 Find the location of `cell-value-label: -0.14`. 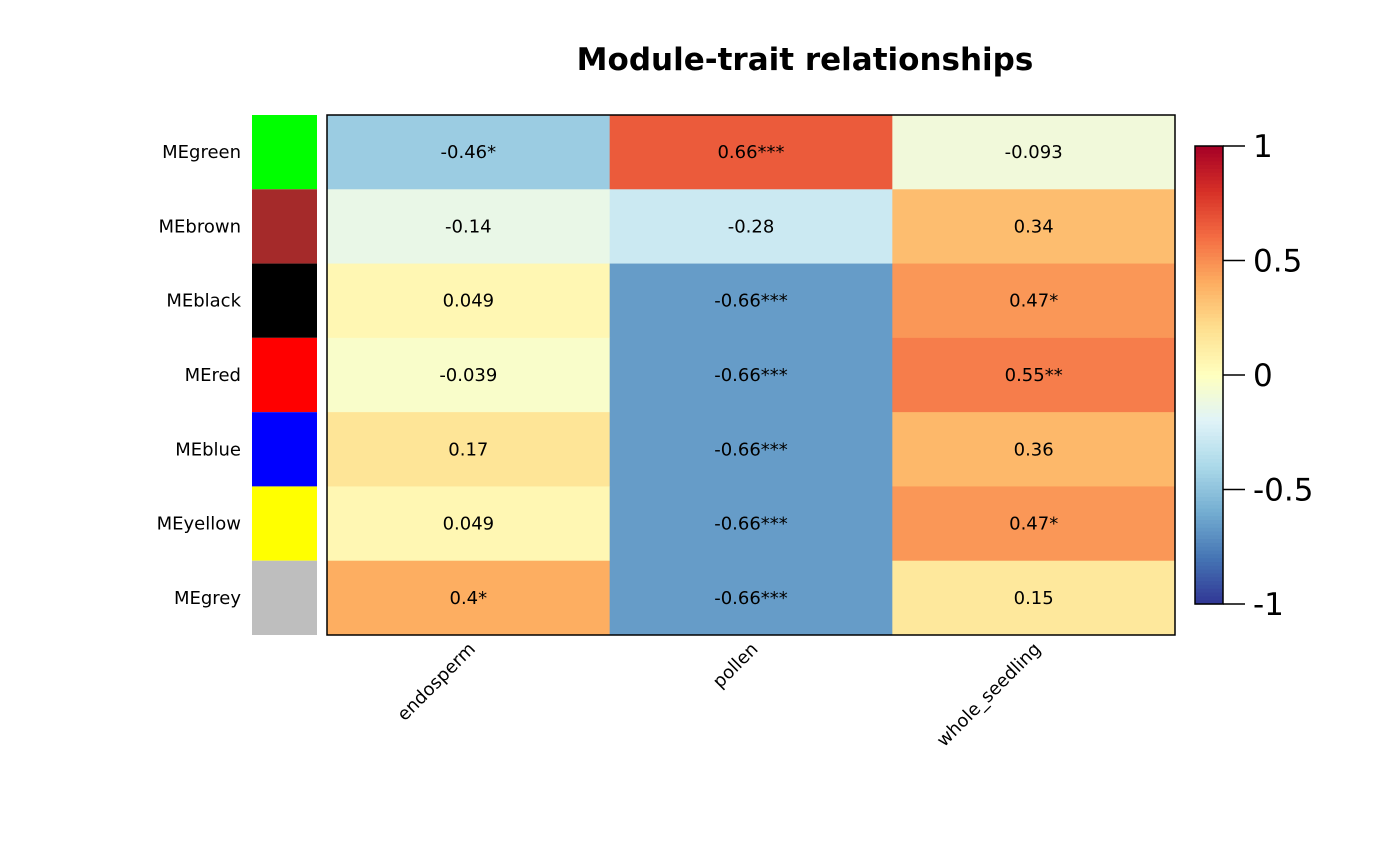

cell-value-label: -0.14 is located at coordinates (468, 226).